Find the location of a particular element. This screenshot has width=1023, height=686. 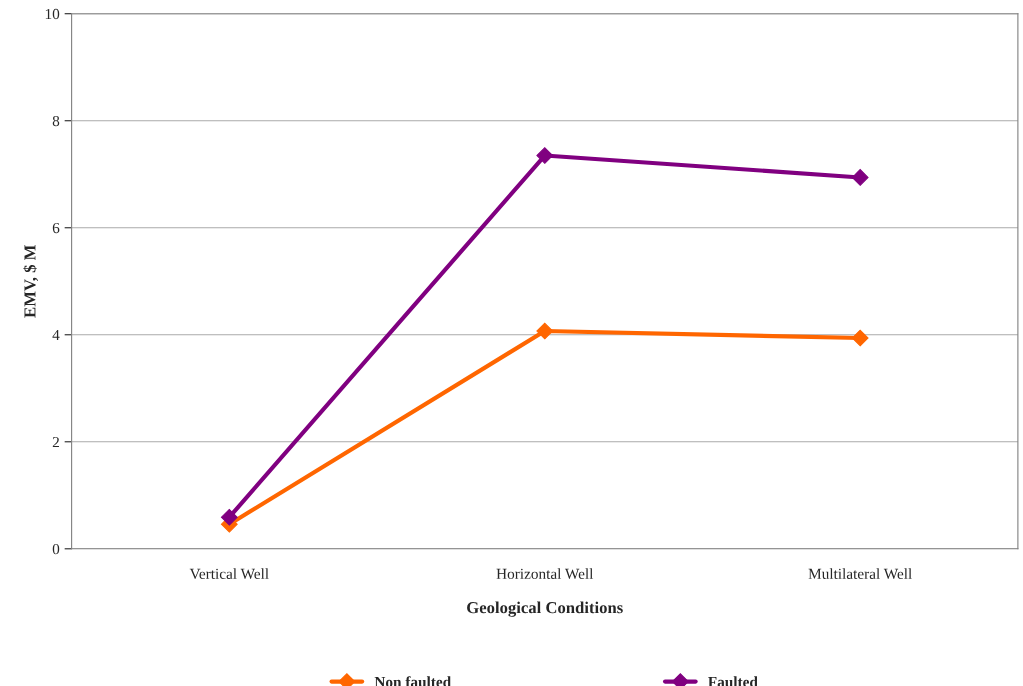

x-tick-label: Multilateral Well is located at coordinates (860, 574).